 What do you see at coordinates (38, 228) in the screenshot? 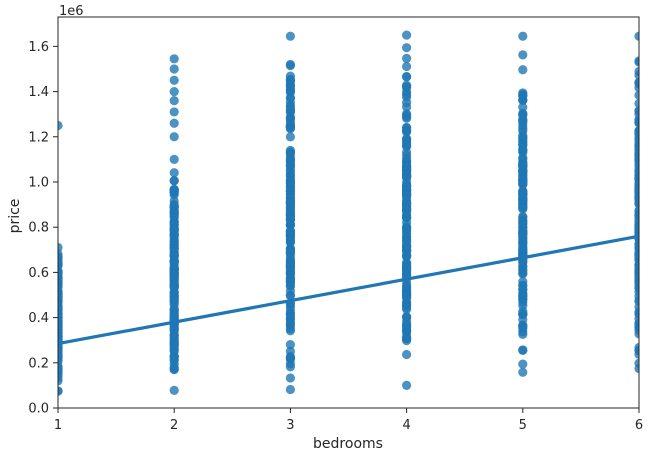
I see `y-tick-label: 0.8` at bounding box center [38, 228].